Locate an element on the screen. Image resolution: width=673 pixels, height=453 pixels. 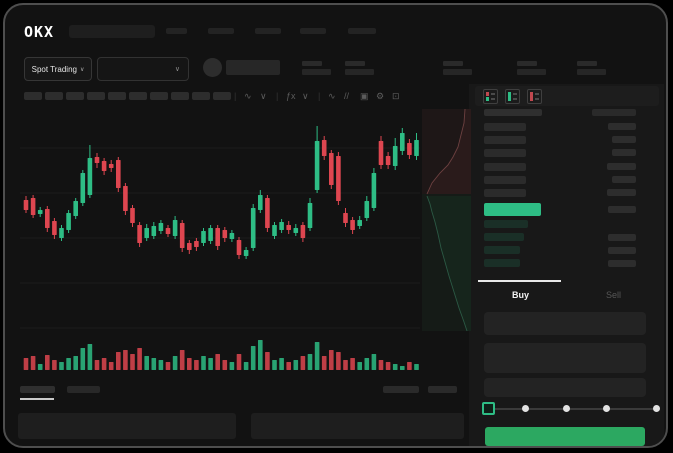
depth-chart is located at coordinates (446, 220).